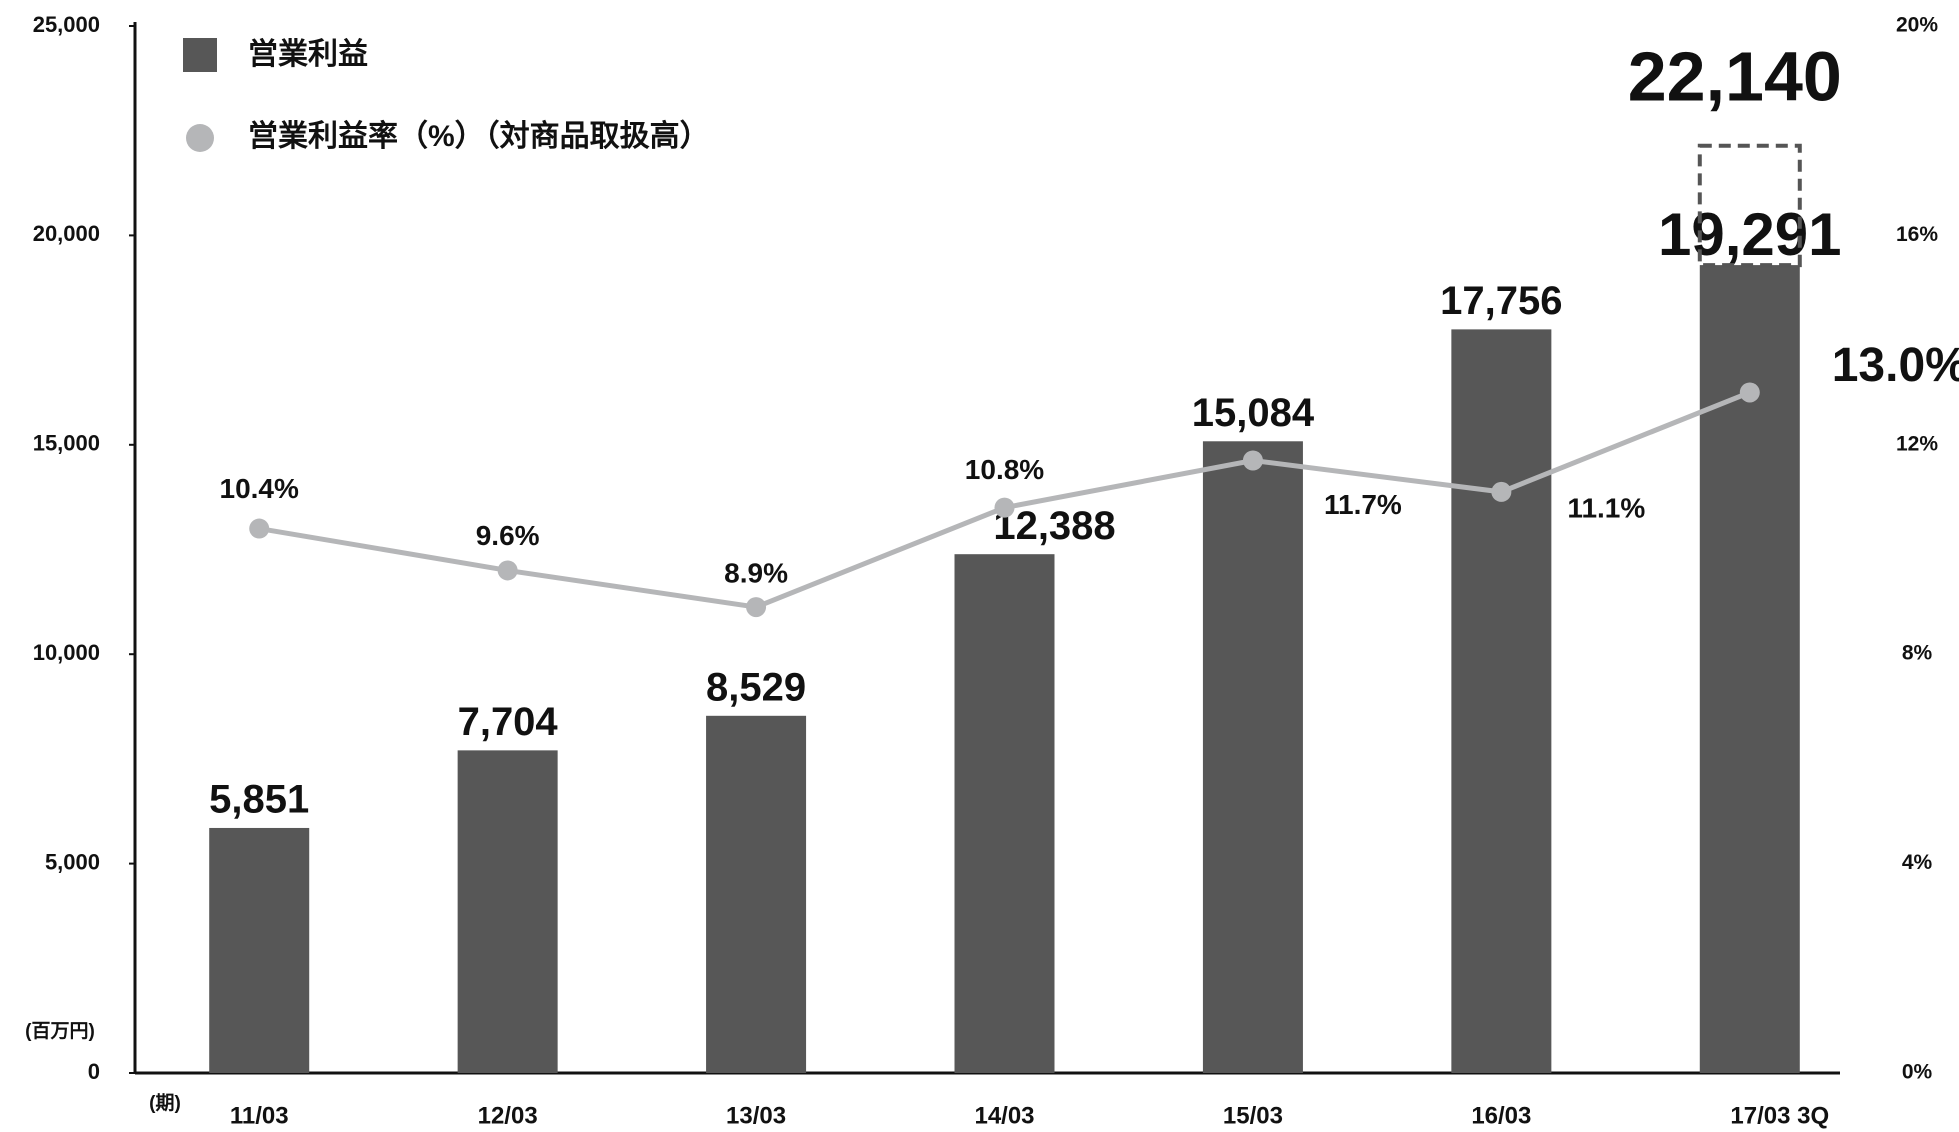  Describe the element at coordinates (1501, 301) in the screenshot. I see `bar-value-label: 17,756` at that location.